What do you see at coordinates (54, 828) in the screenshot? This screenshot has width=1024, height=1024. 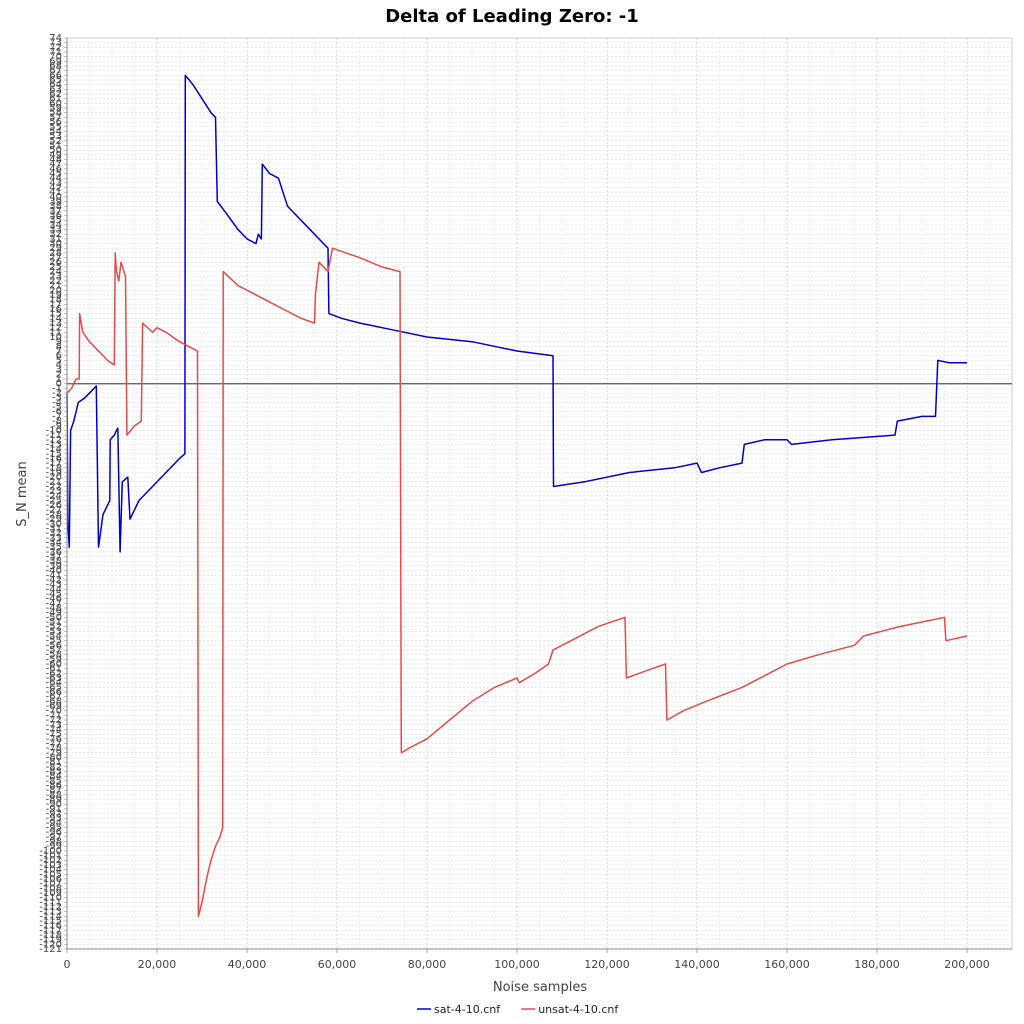 I see `y-tick-label: -95` at bounding box center [54, 828].